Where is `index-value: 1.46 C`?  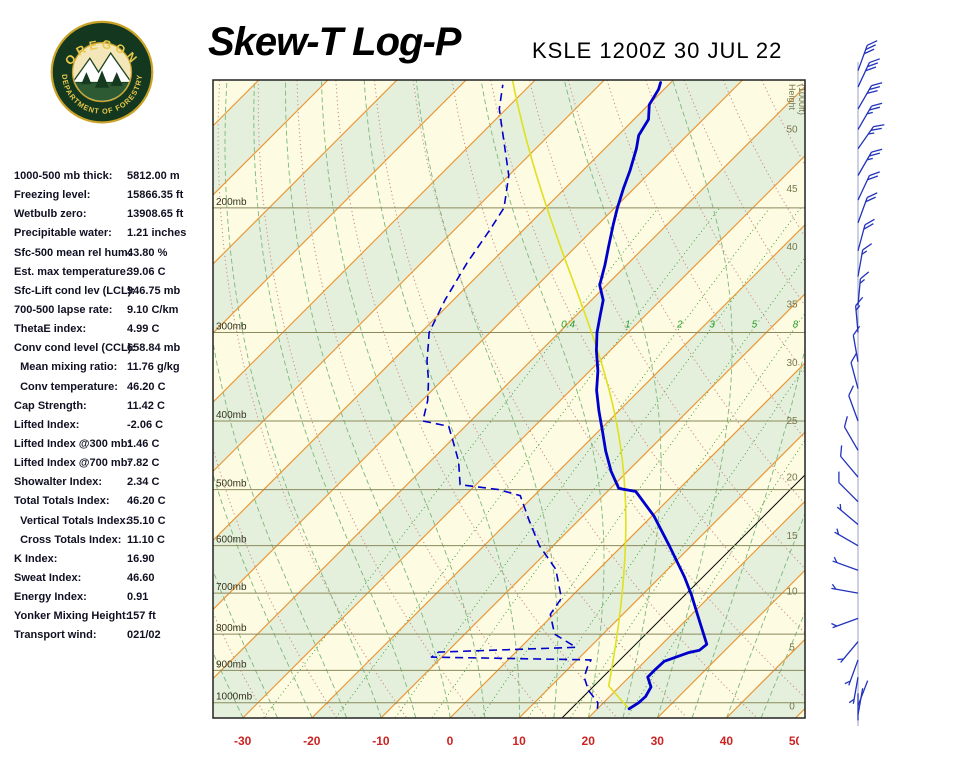
index-value: 1.46 C is located at coordinates (143, 443).